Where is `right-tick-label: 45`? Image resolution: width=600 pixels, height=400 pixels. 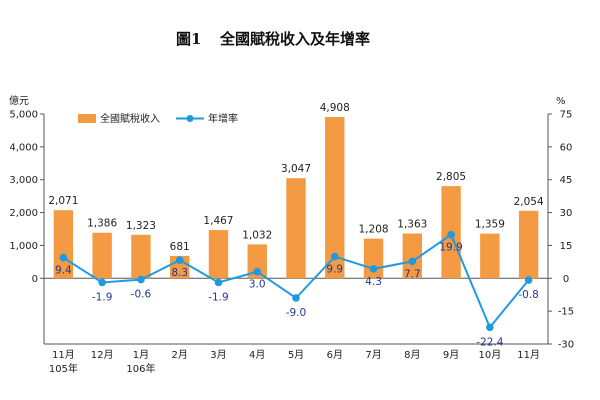 right-tick-label: 45 is located at coordinates (566, 180).